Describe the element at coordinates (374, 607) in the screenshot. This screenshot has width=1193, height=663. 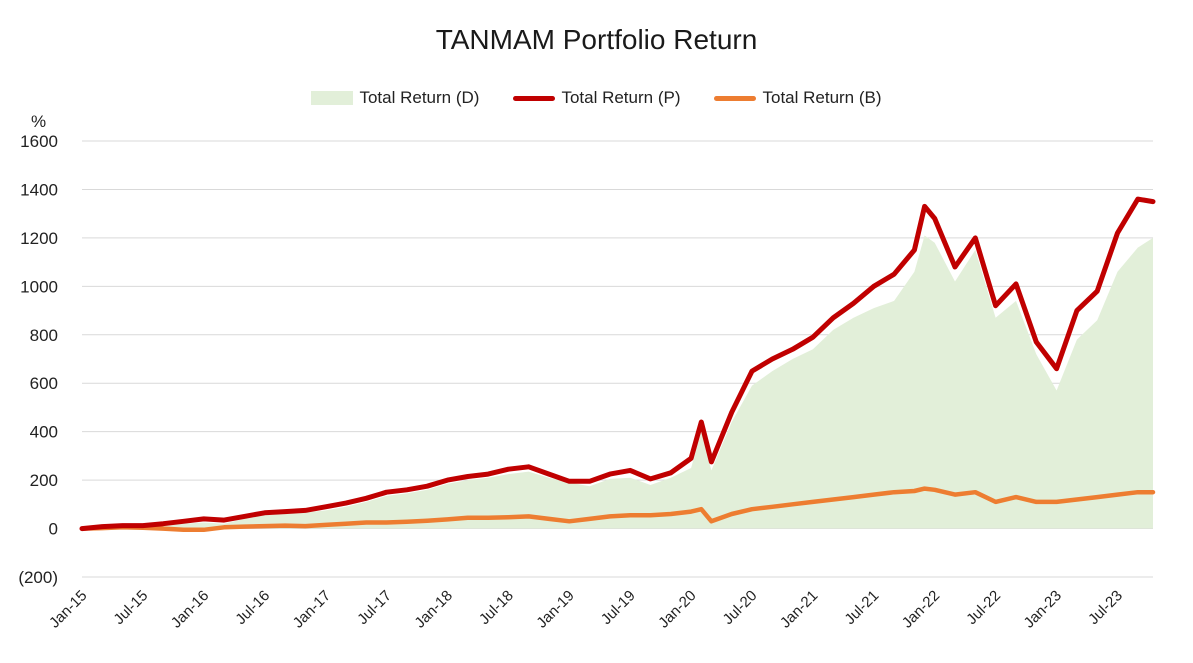
I see `x-tick-label: Jul-17` at that location.